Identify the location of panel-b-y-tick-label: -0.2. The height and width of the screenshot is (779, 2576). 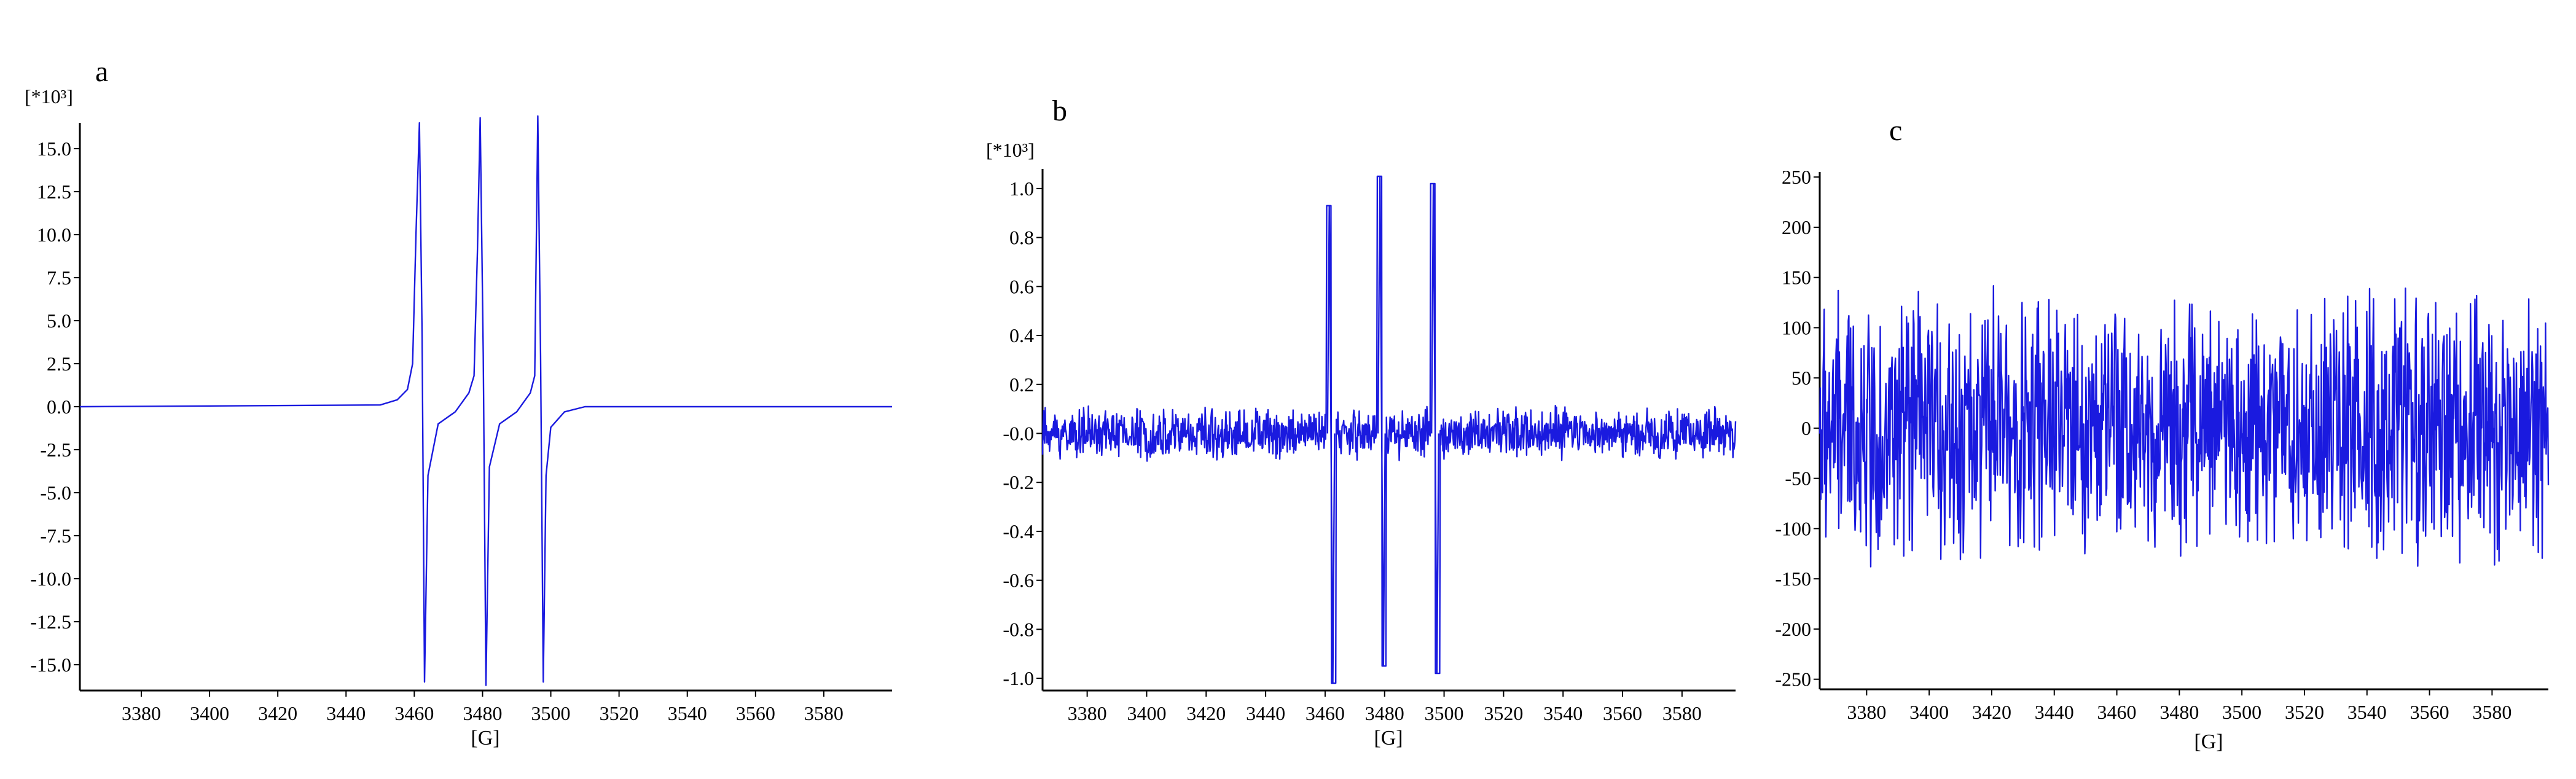
(1018, 482).